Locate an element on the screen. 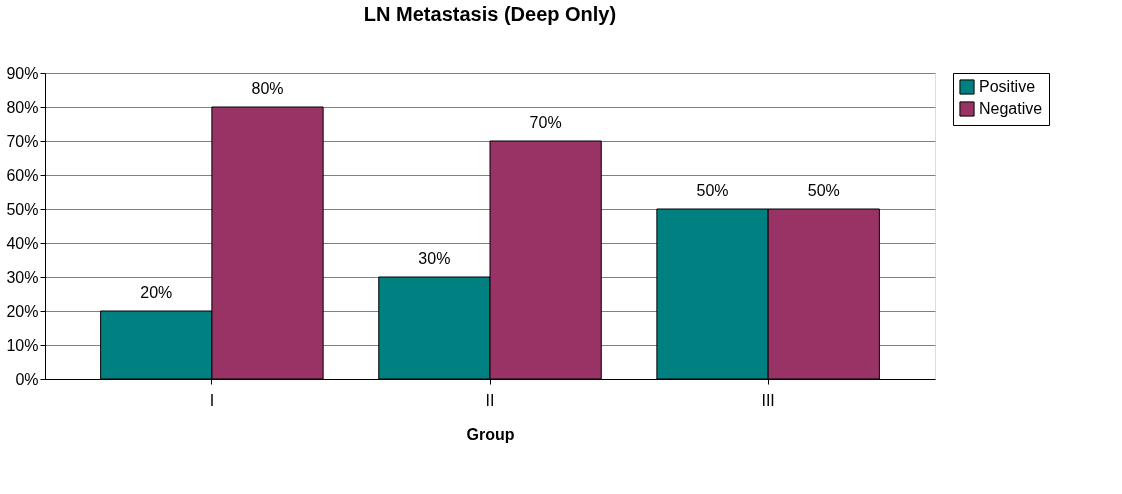  y-tick-label: 40% is located at coordinates (22, 243).